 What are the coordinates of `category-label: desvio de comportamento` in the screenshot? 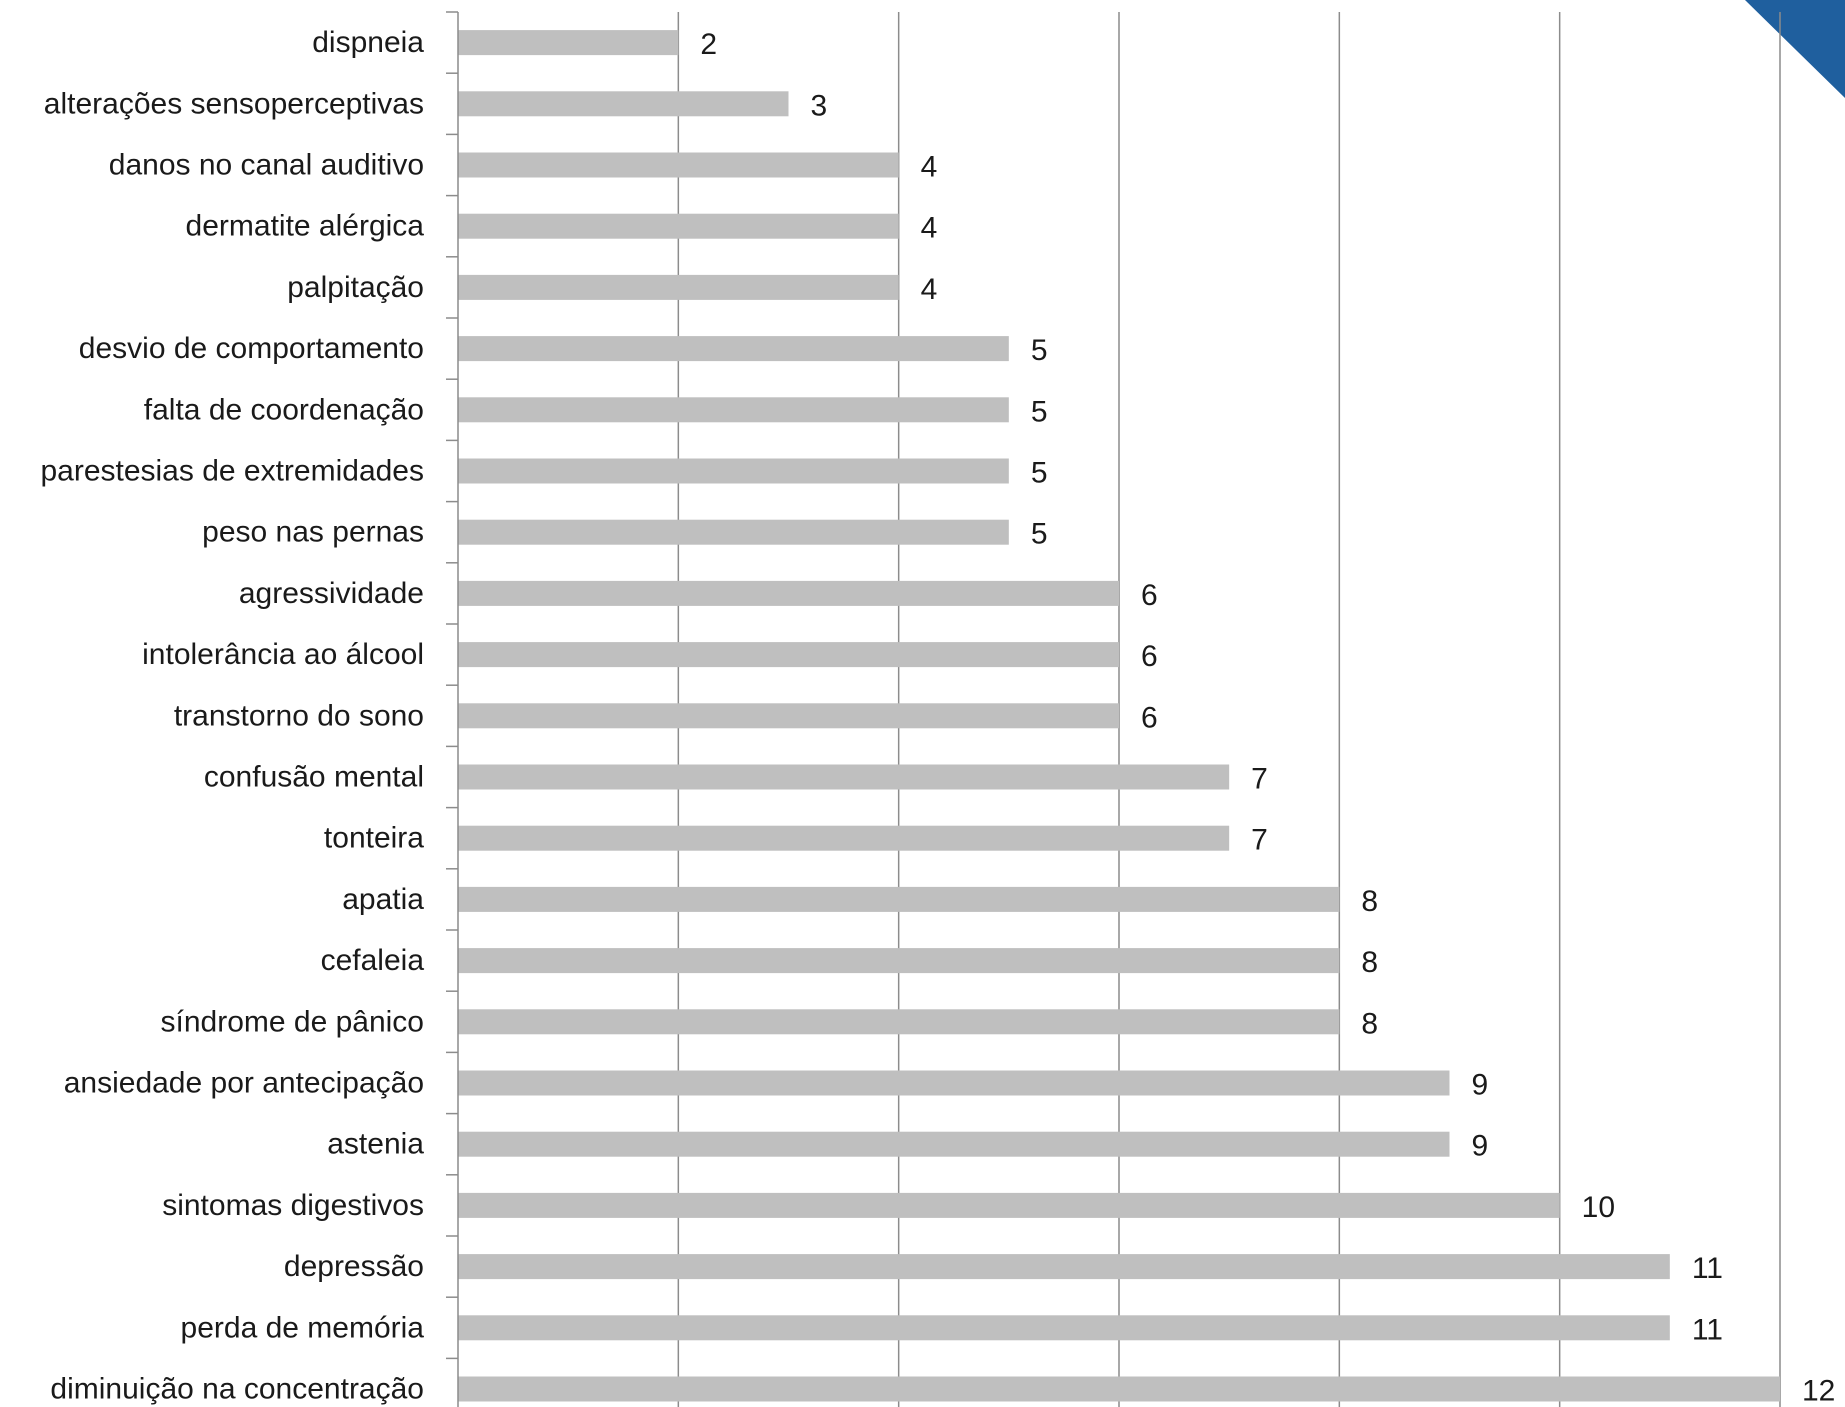 It's located at (251, 348).